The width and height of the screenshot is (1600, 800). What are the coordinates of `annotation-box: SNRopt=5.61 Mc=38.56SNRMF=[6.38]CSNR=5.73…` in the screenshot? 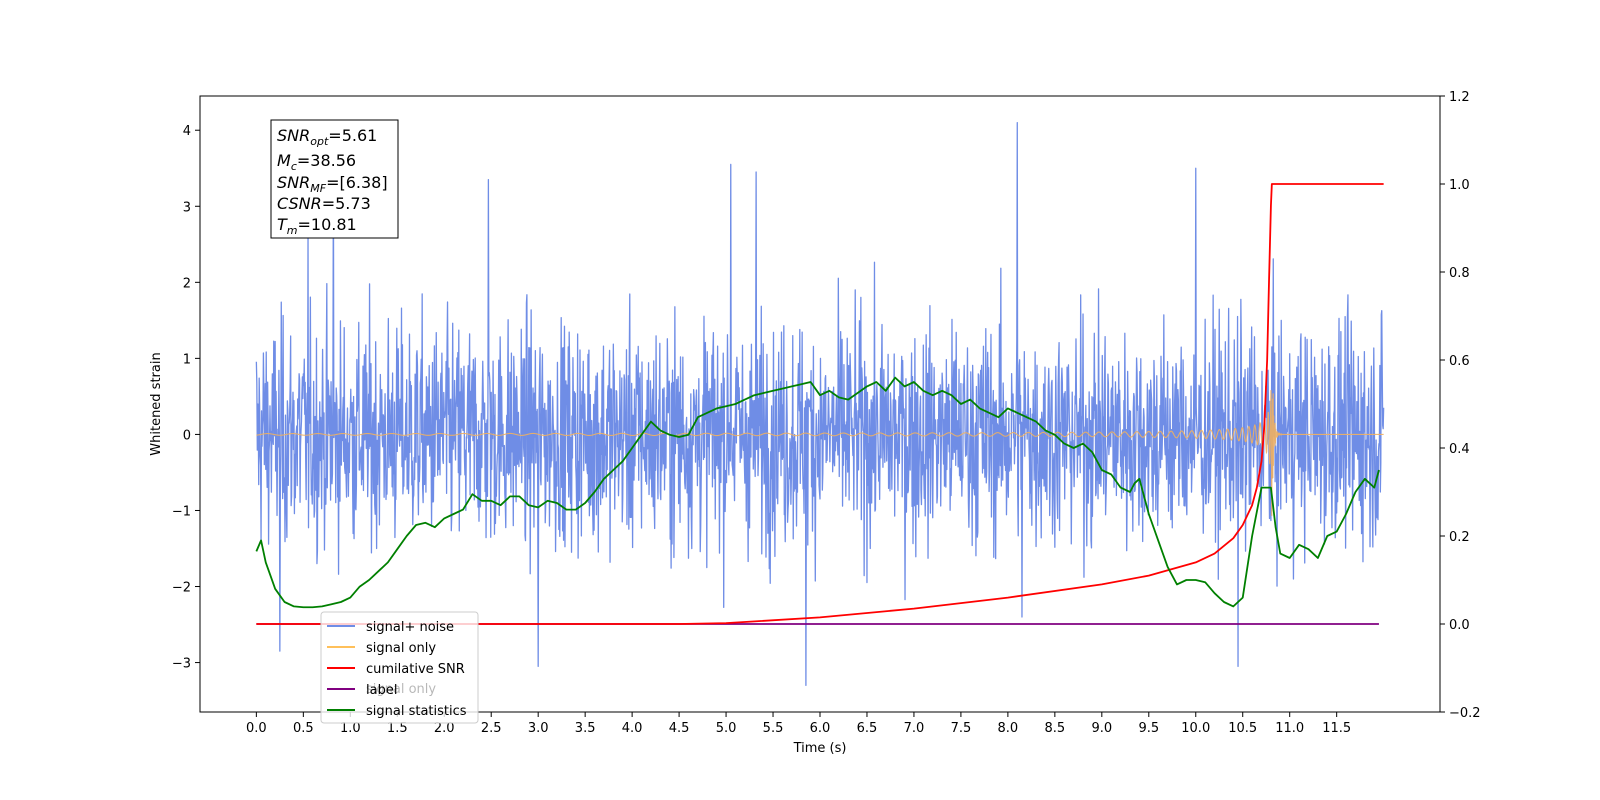 It's located at (334, 179).